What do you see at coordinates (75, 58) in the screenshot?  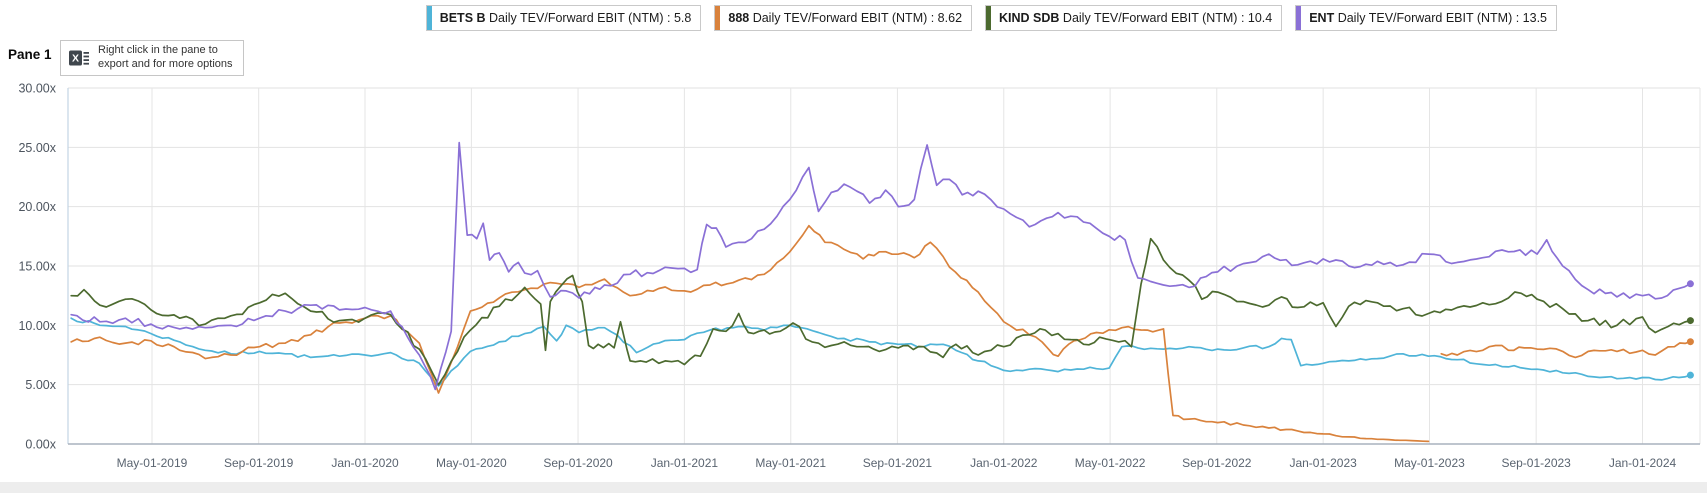 I see `svg-text: X` at bounding box center [75, 58].